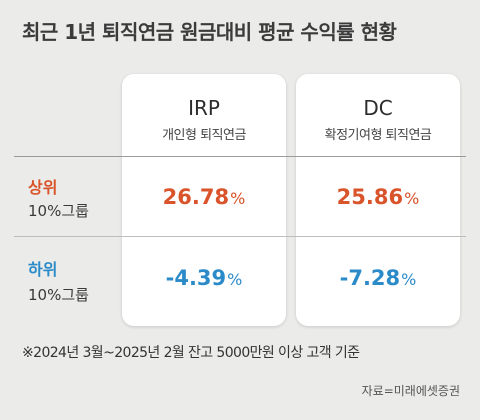 Image resolution: width=480 pixels, height=420 pixels. Describe the element at coordinates (378, 135) in the screenshot. I see `dc-column-subtitle: 확정기여형 퇴직연금` at that location.